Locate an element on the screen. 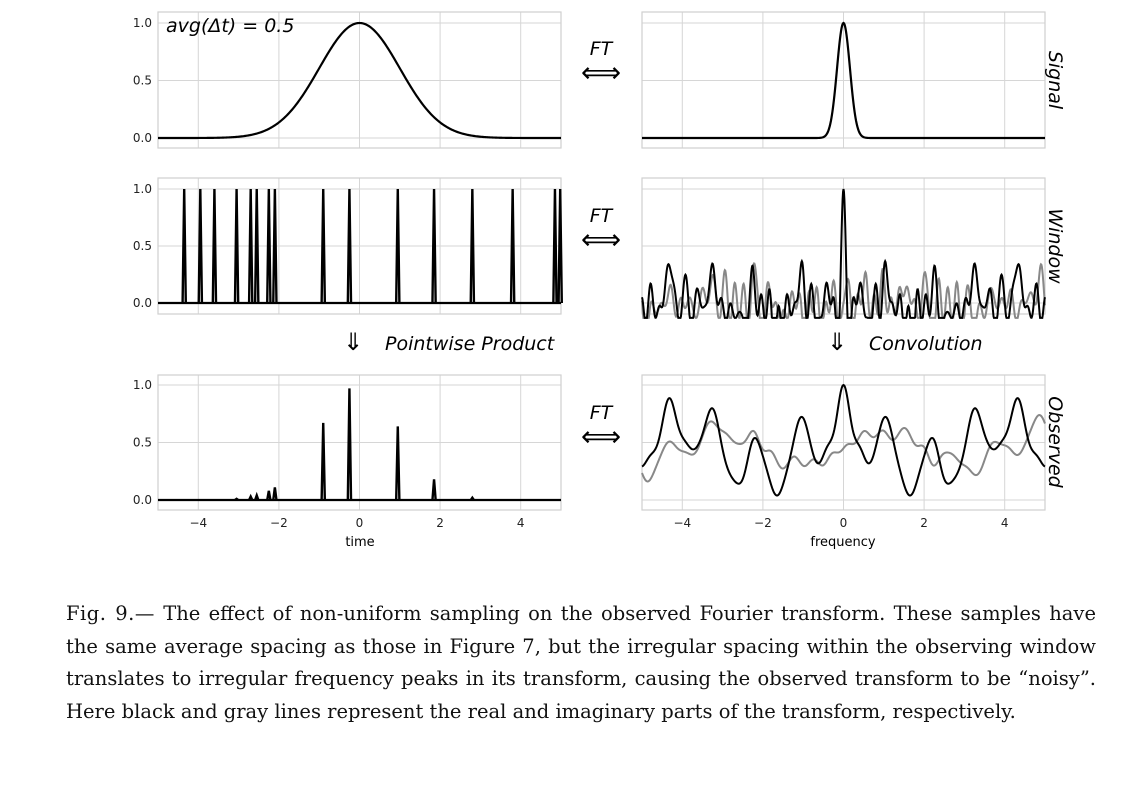  panel-time-window is located at coordinates (359, 246).